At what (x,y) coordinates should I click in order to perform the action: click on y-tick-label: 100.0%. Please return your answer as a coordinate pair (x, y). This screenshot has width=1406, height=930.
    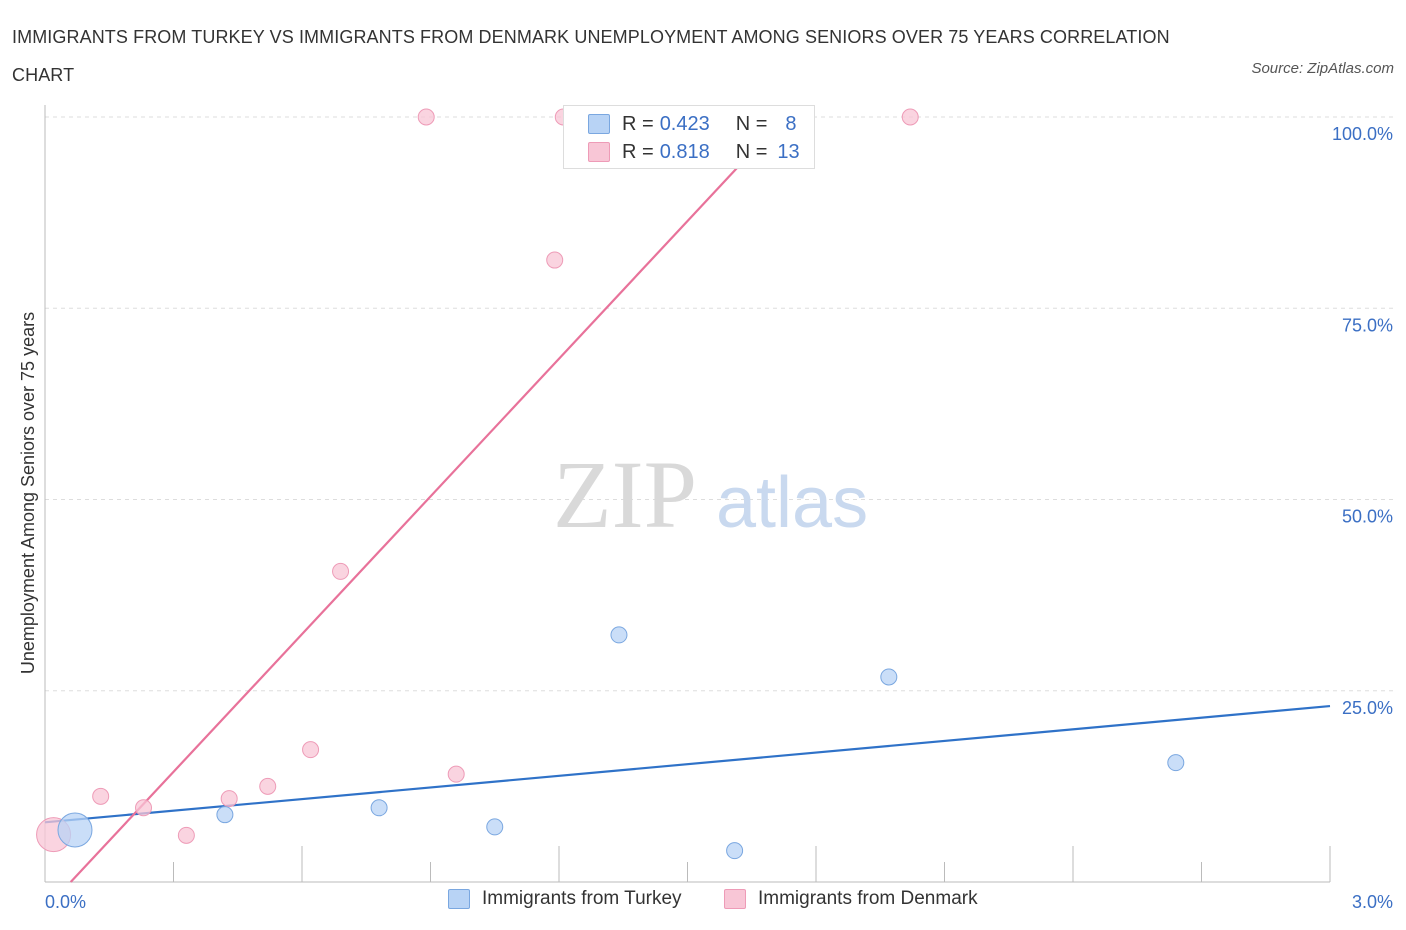
    Looking at the image, I should click on (1362, 134).